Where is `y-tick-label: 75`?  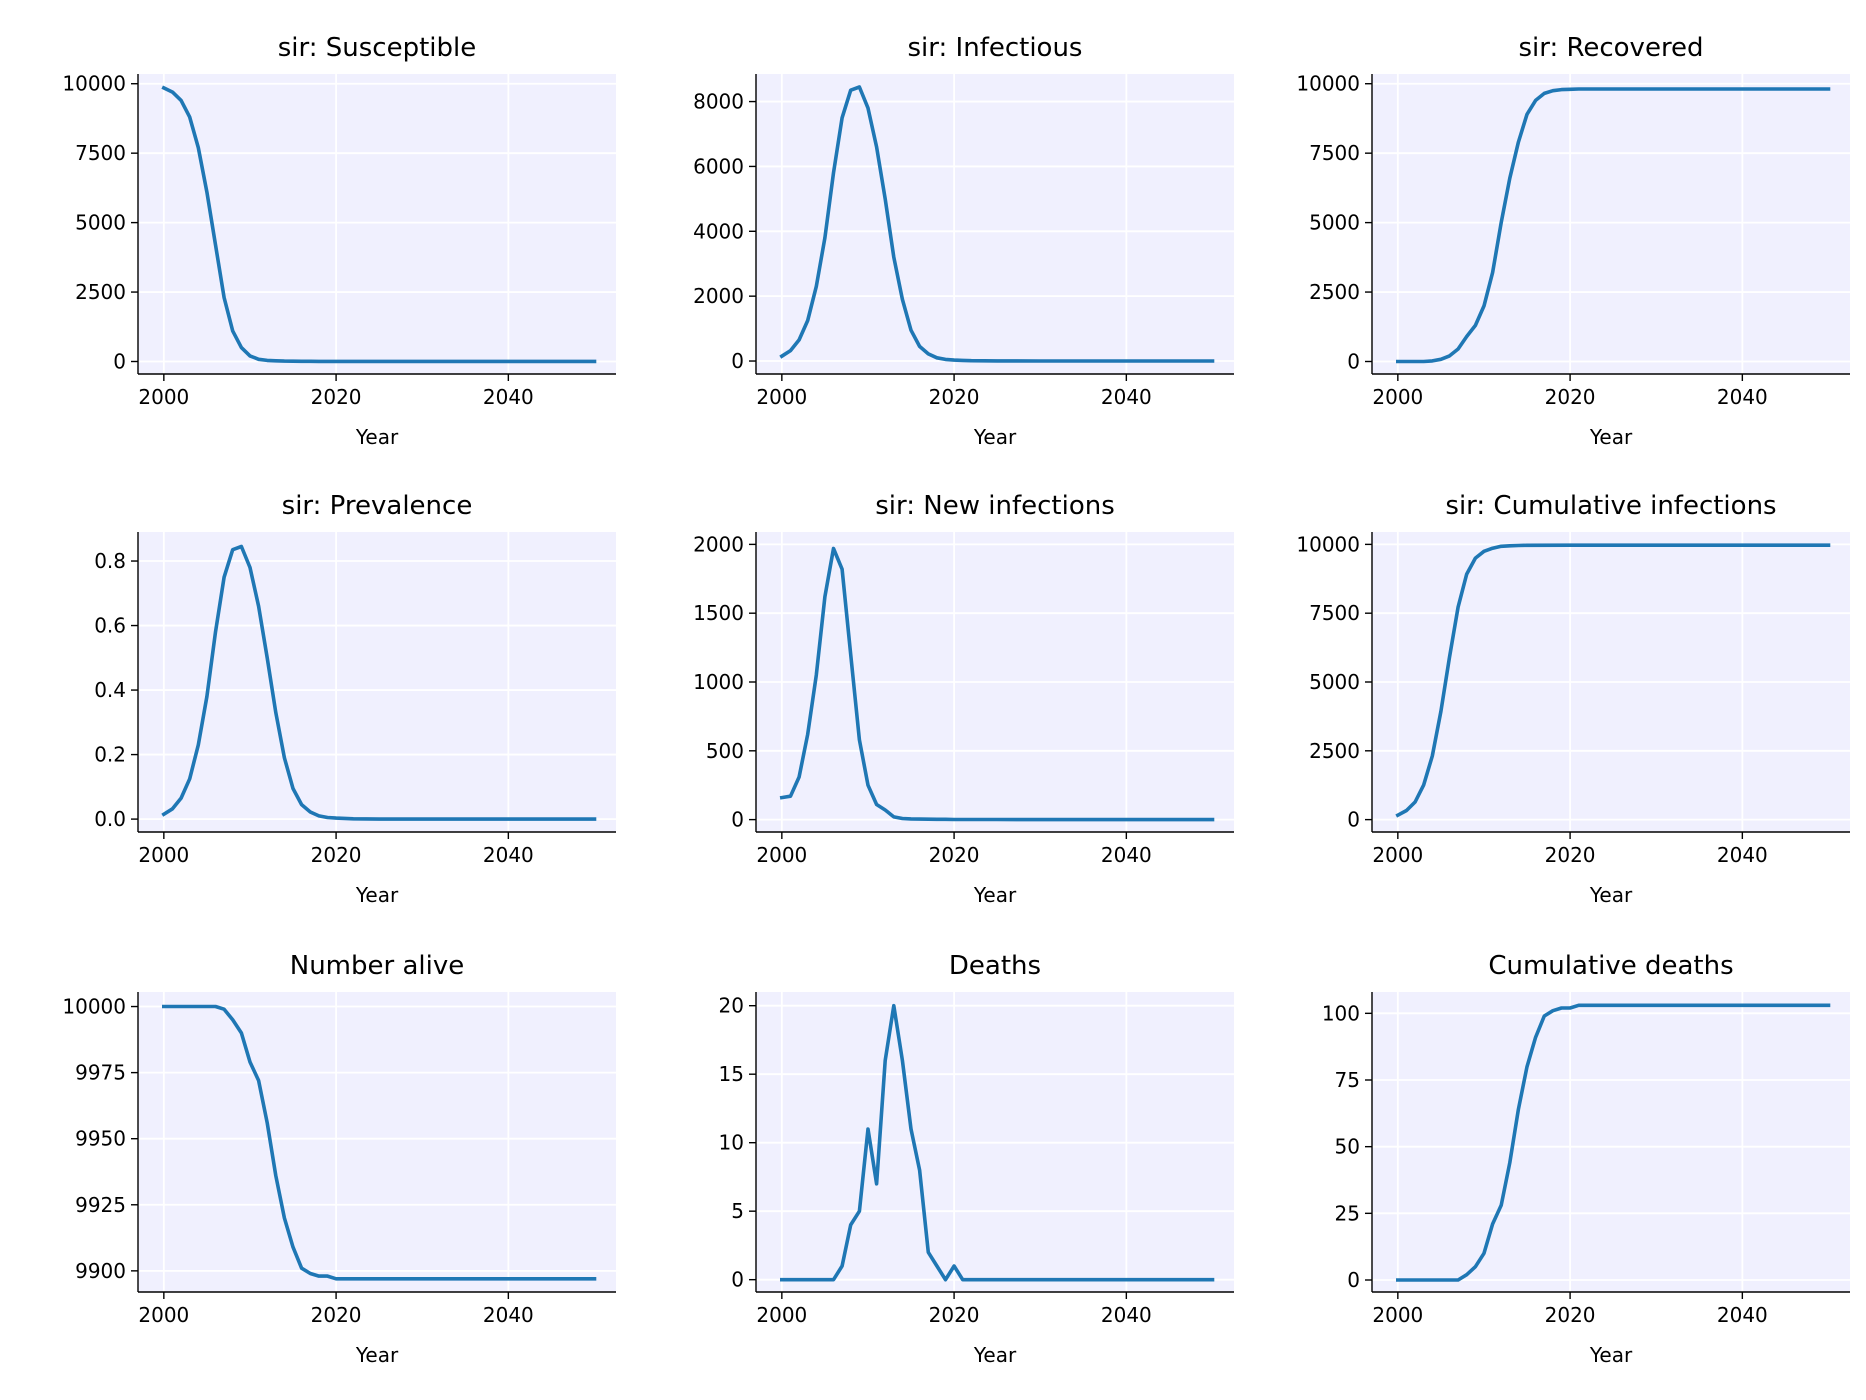 y-tick-label: 75 is located at coordinates (1347, 1080).